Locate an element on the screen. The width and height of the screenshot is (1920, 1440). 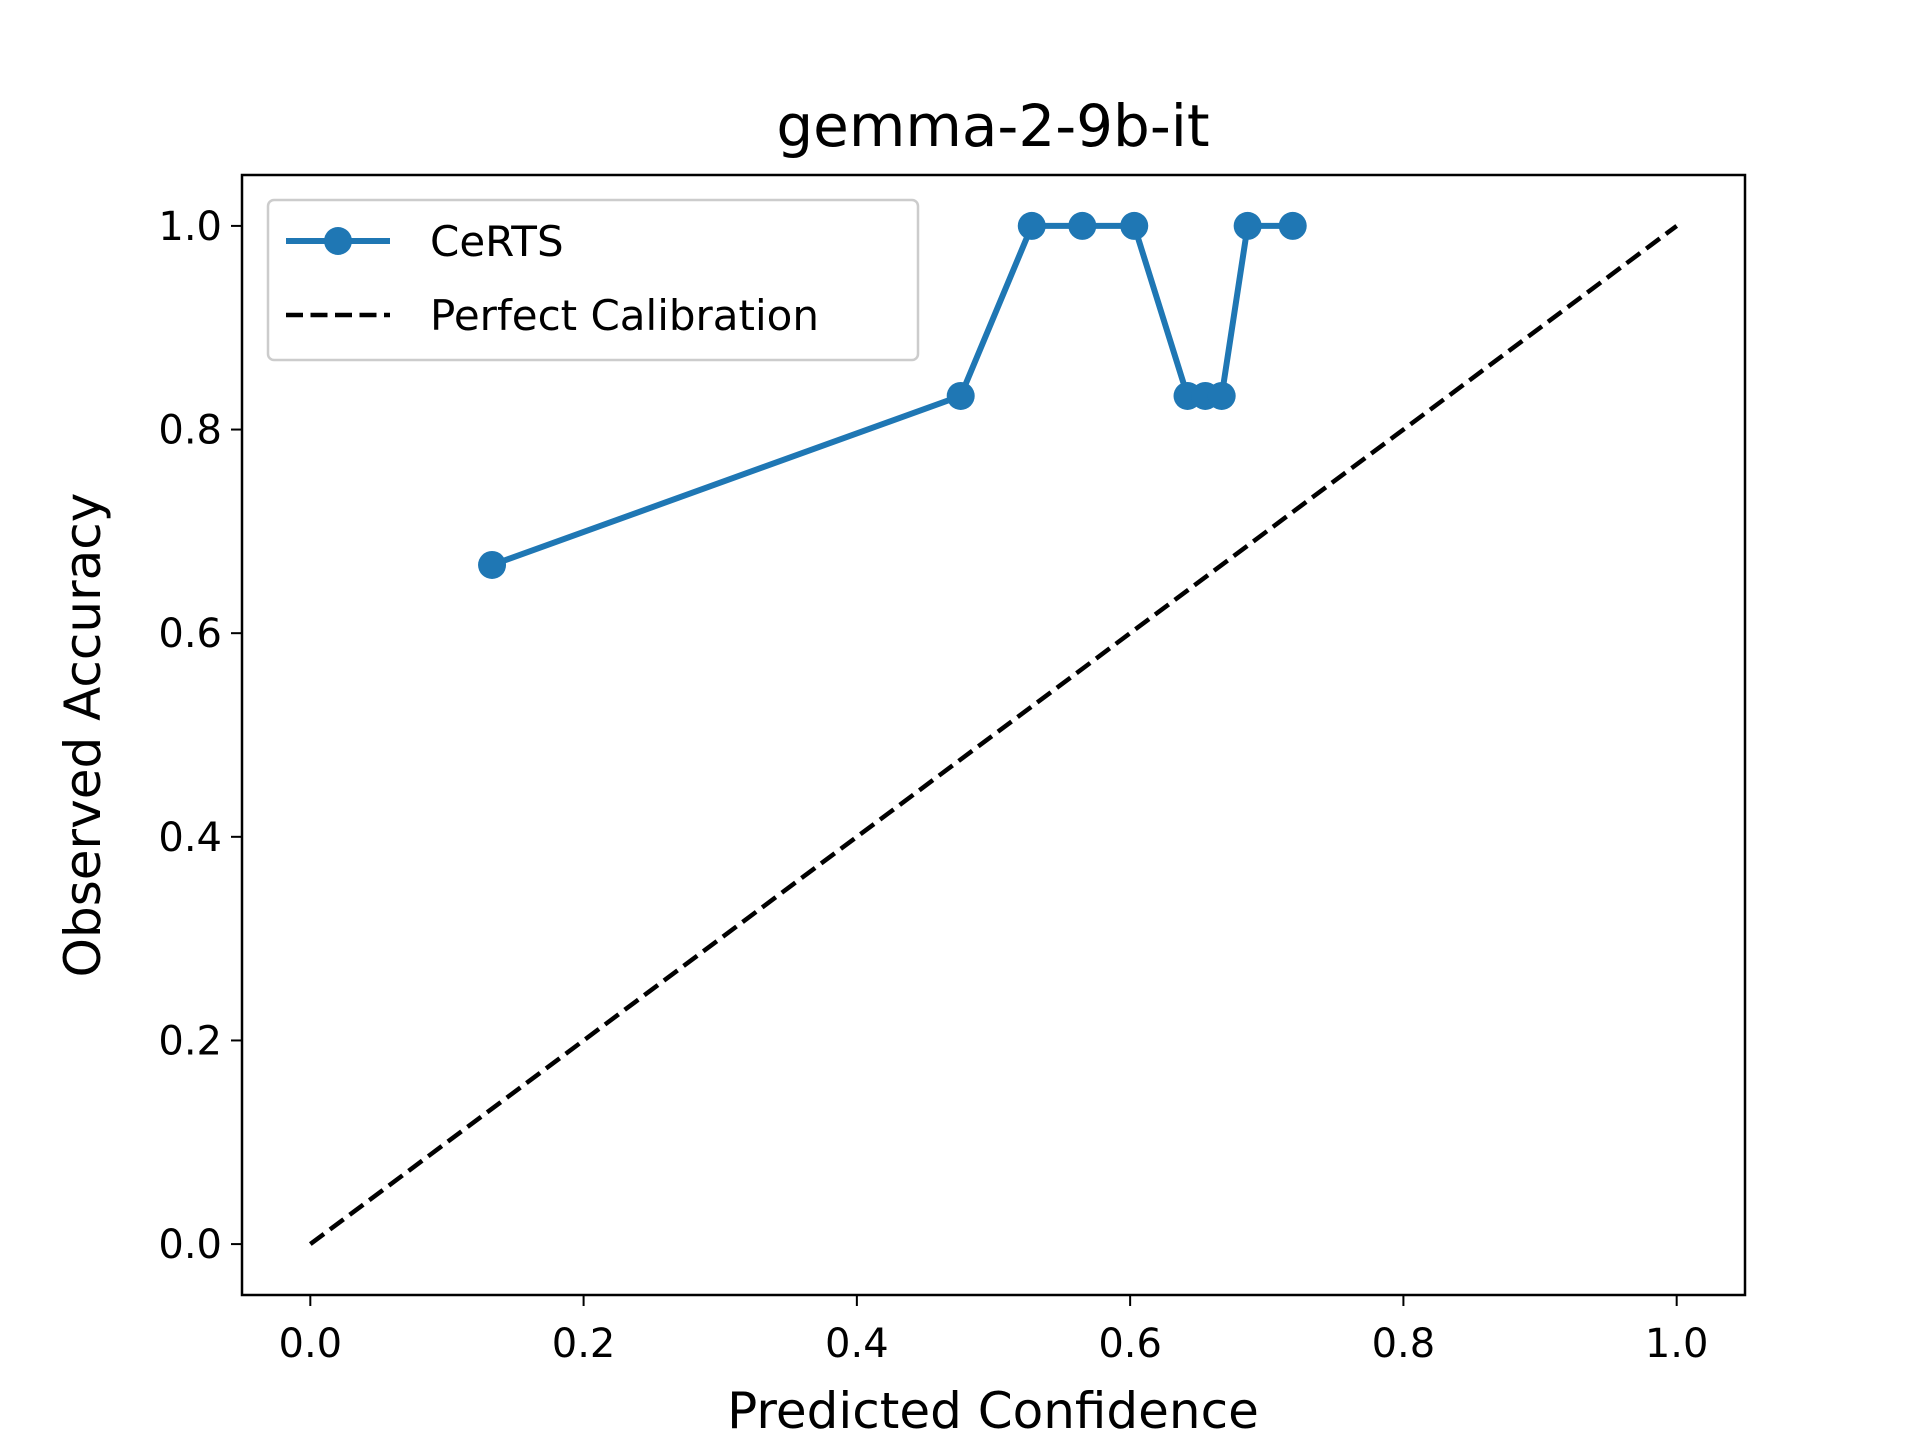
y-tick-label: 0.0 is located at coordinates (190, 1245).